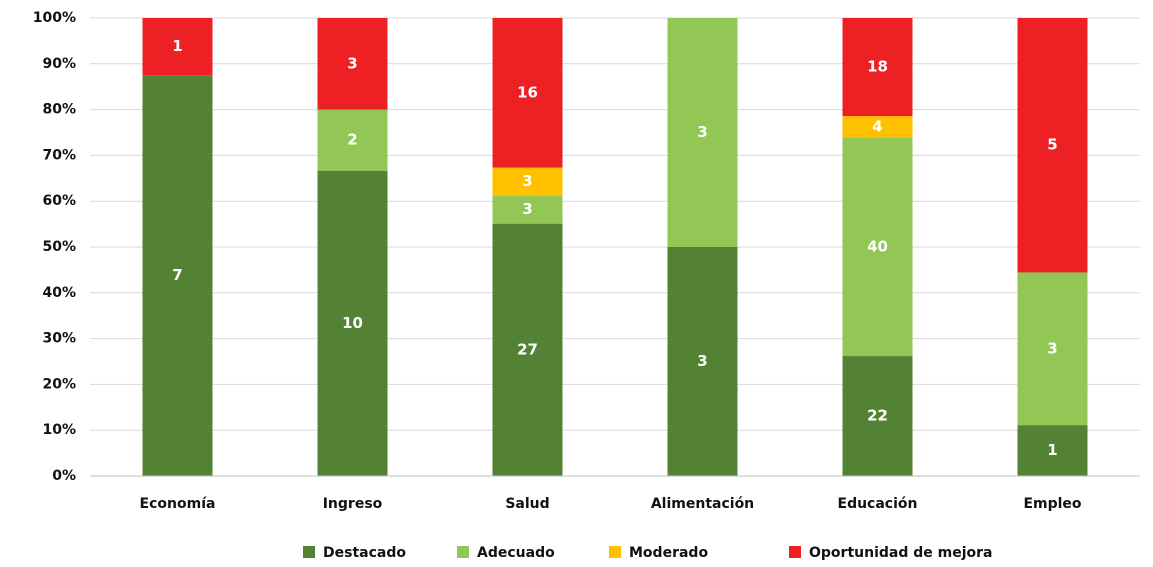  Describe the element at coordinates (364, 553) in the screenshot. I see `legend-label: Destacado` at that location.